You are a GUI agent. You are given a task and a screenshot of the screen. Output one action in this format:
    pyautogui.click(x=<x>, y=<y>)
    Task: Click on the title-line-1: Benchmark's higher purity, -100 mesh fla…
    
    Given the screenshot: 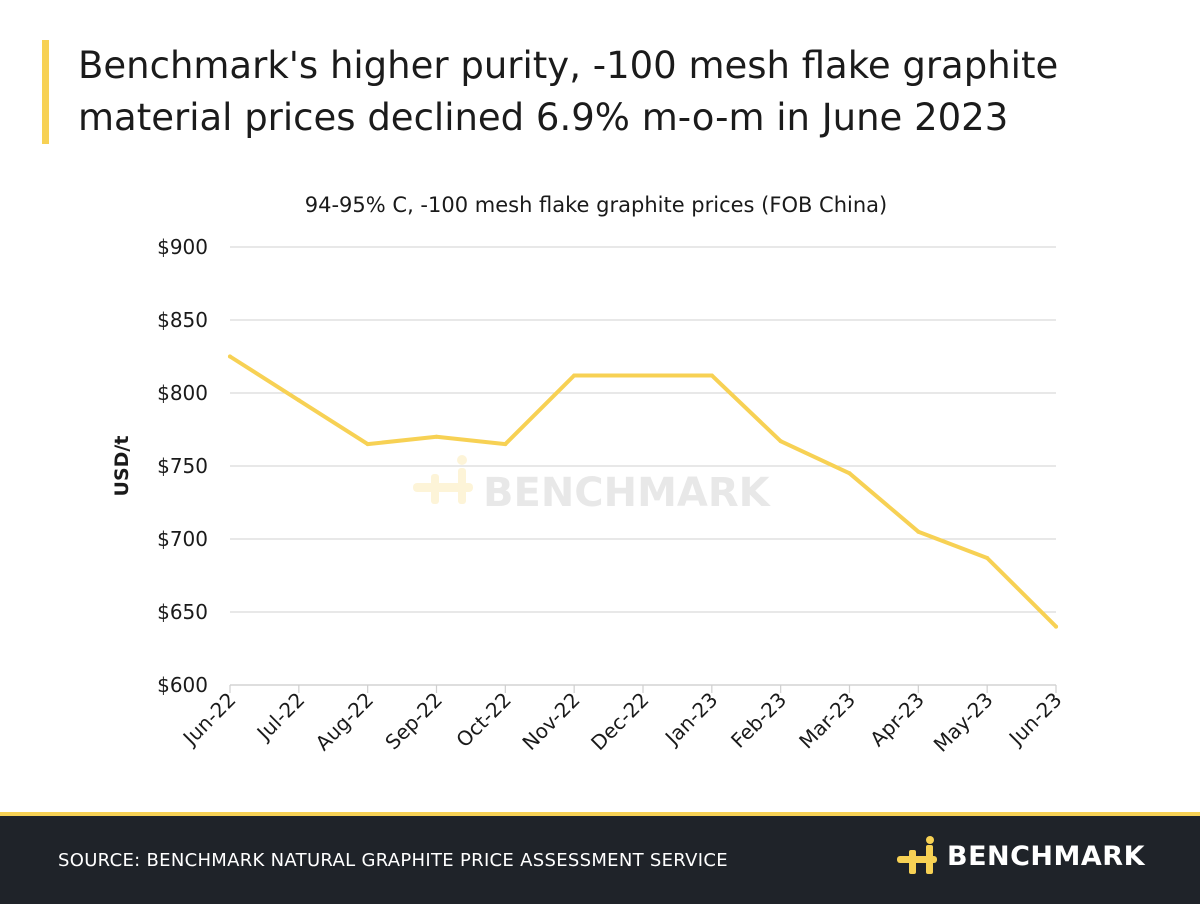 What is the action you would take?
    pyautogui.click(x=568, y=65)
    